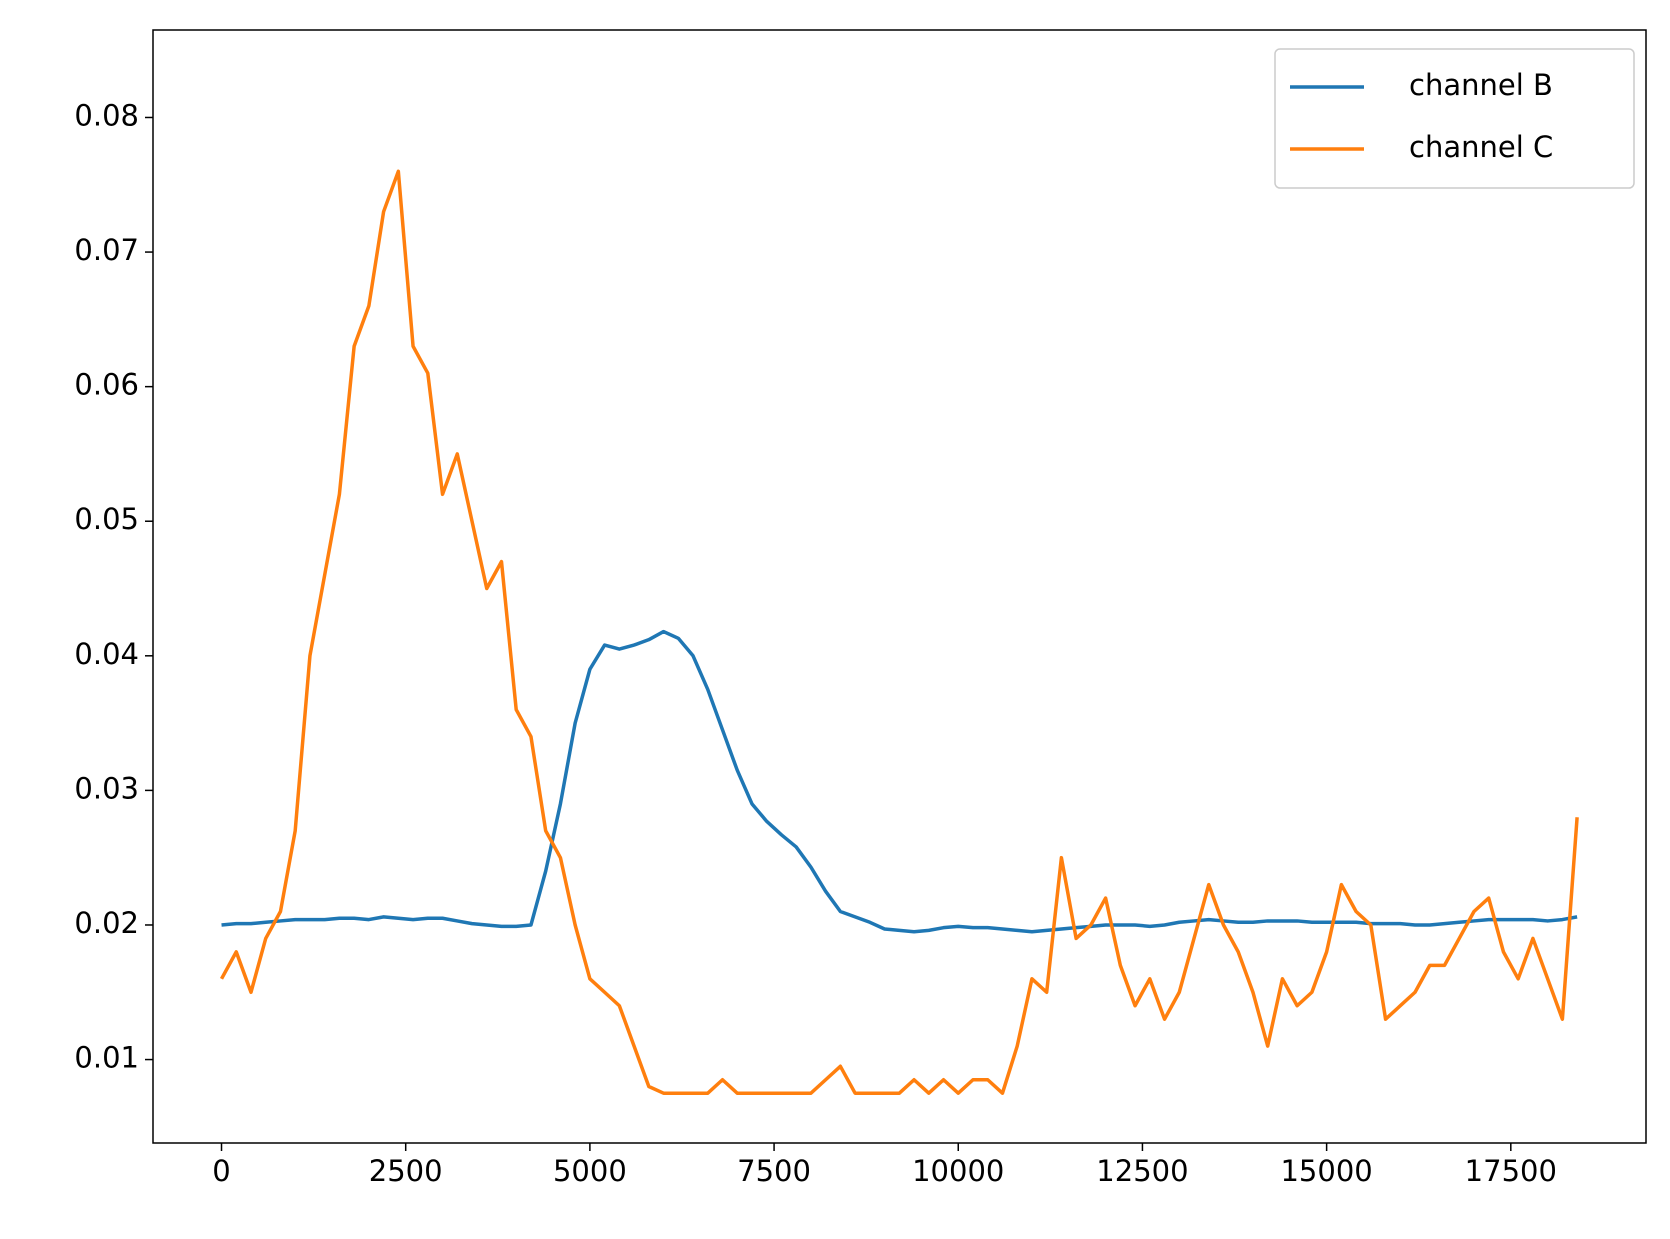  What do you see at coordinates (406, 1171) in the screenshot?
I see `x-tick-label: 2500` at bounding box center [406, 1171].